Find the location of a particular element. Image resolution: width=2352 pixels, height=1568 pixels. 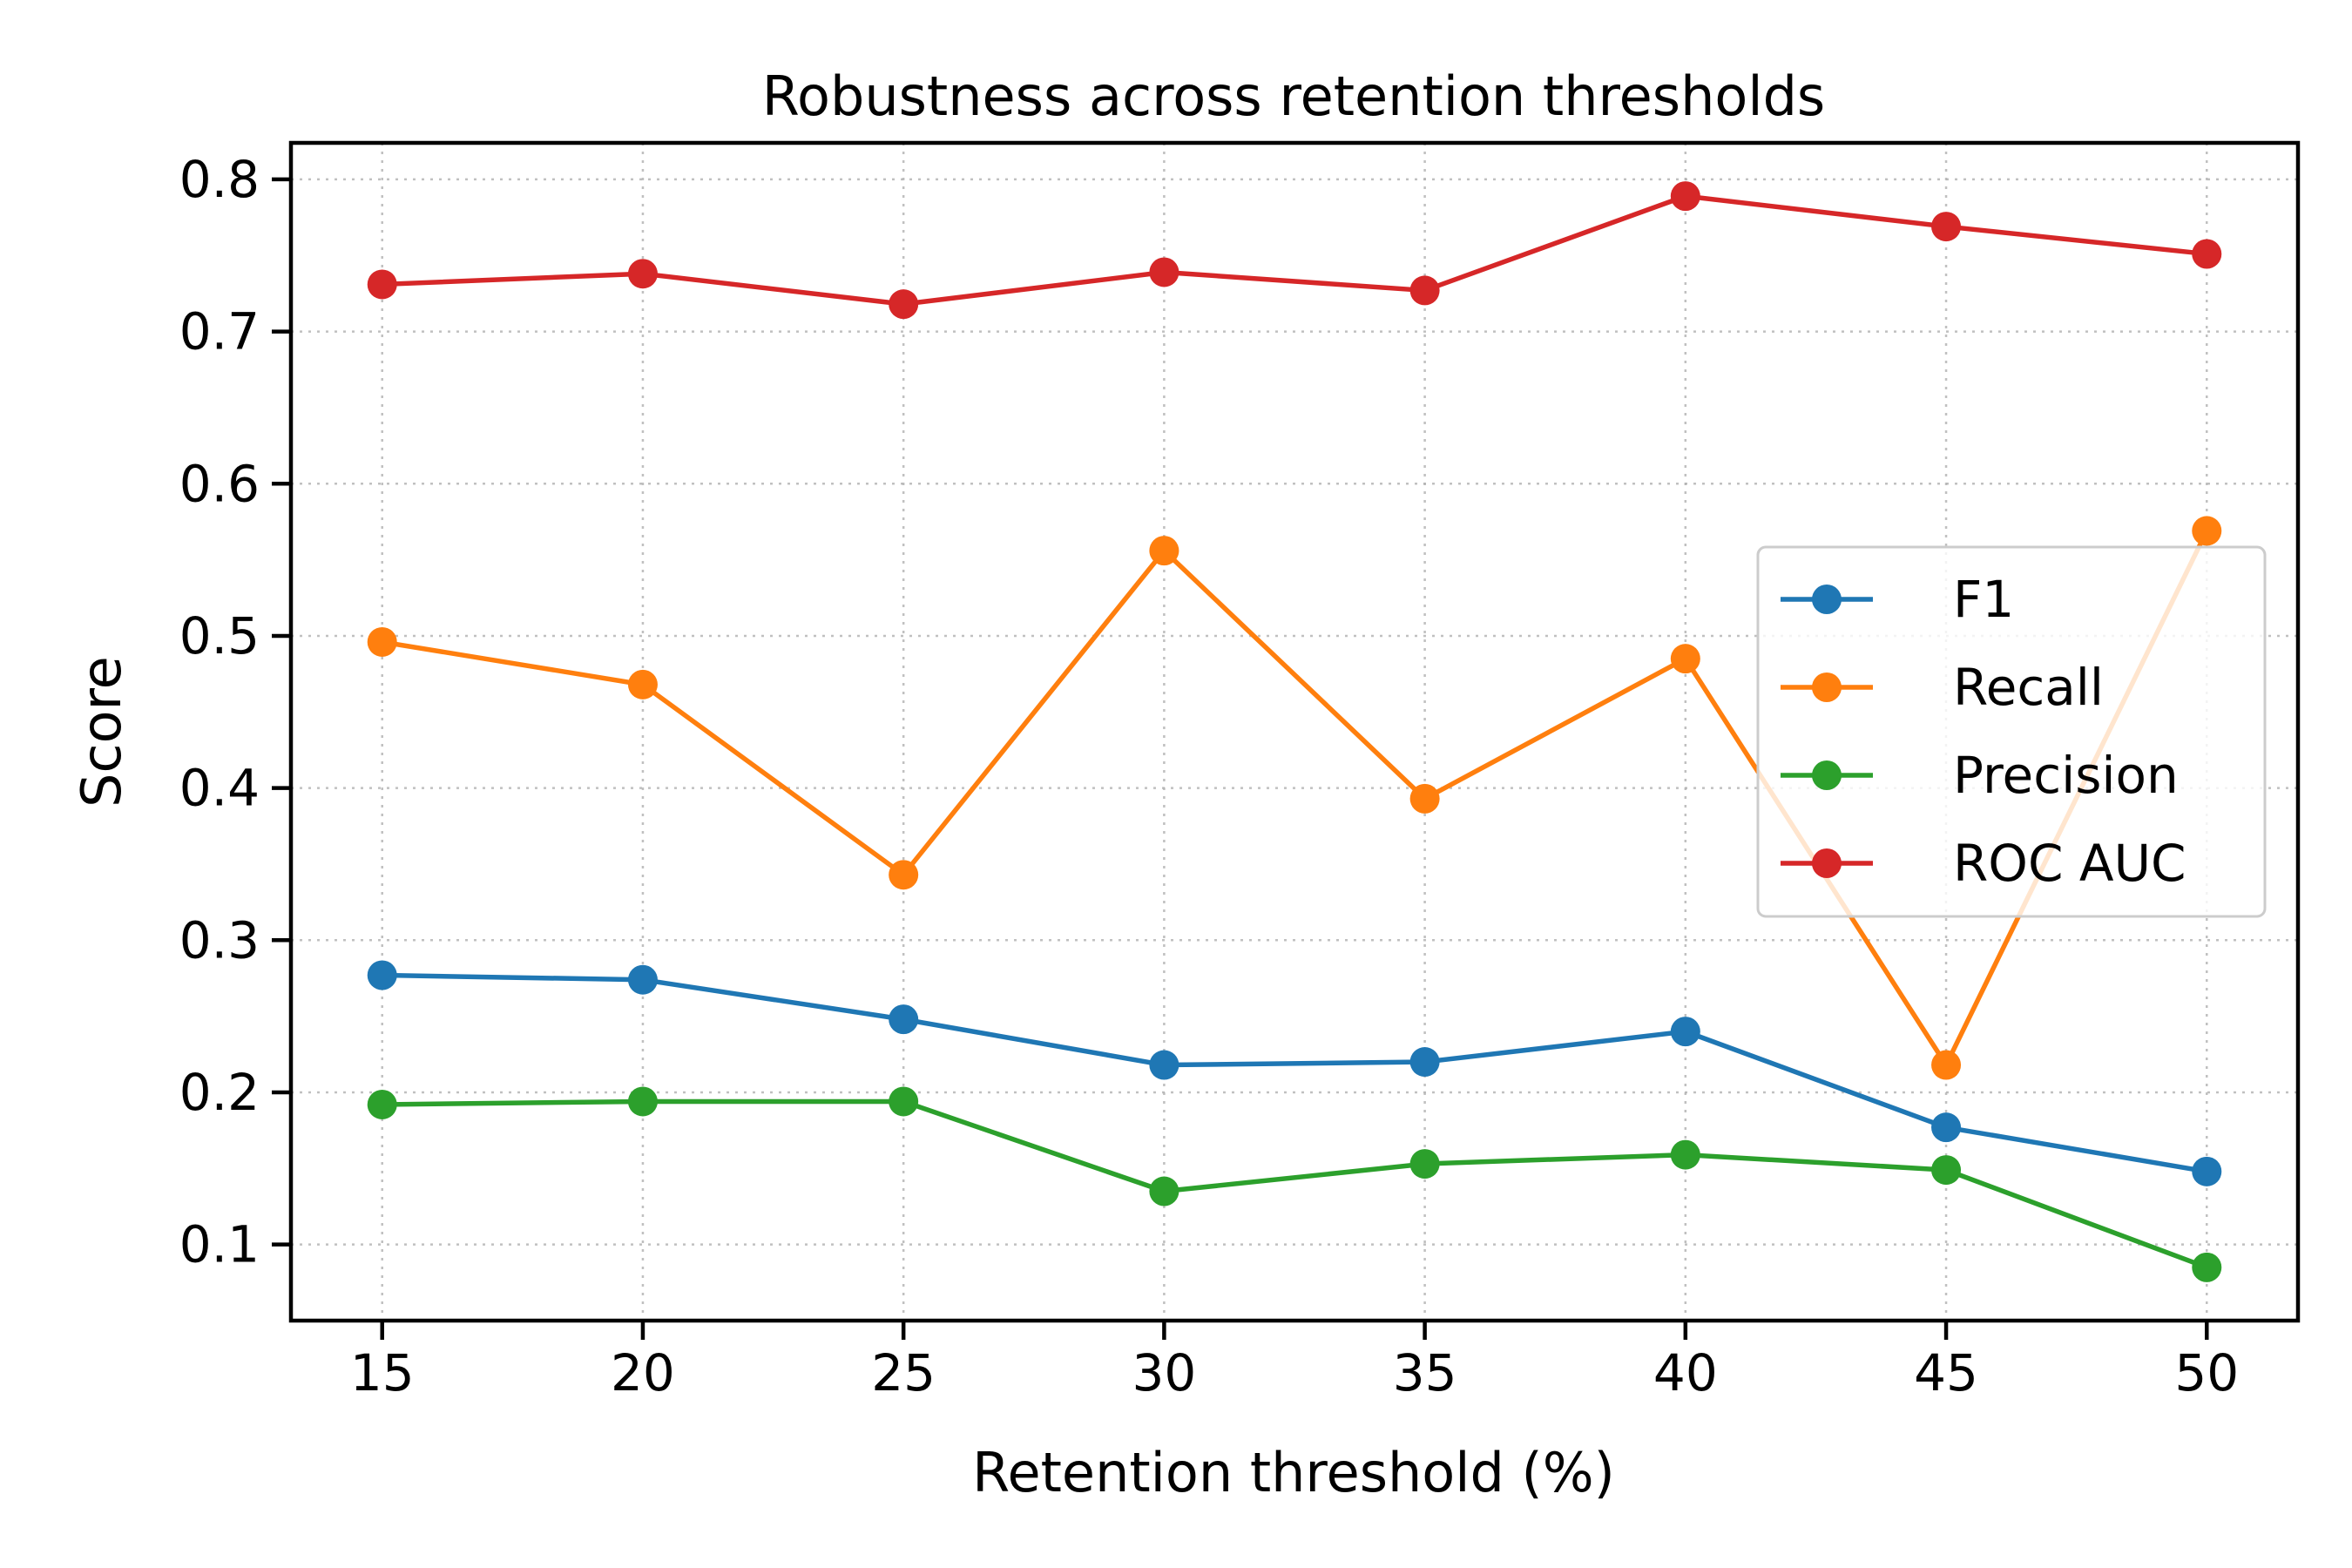

legend-marker-roc-auc is located at coordinates (1827, 863).